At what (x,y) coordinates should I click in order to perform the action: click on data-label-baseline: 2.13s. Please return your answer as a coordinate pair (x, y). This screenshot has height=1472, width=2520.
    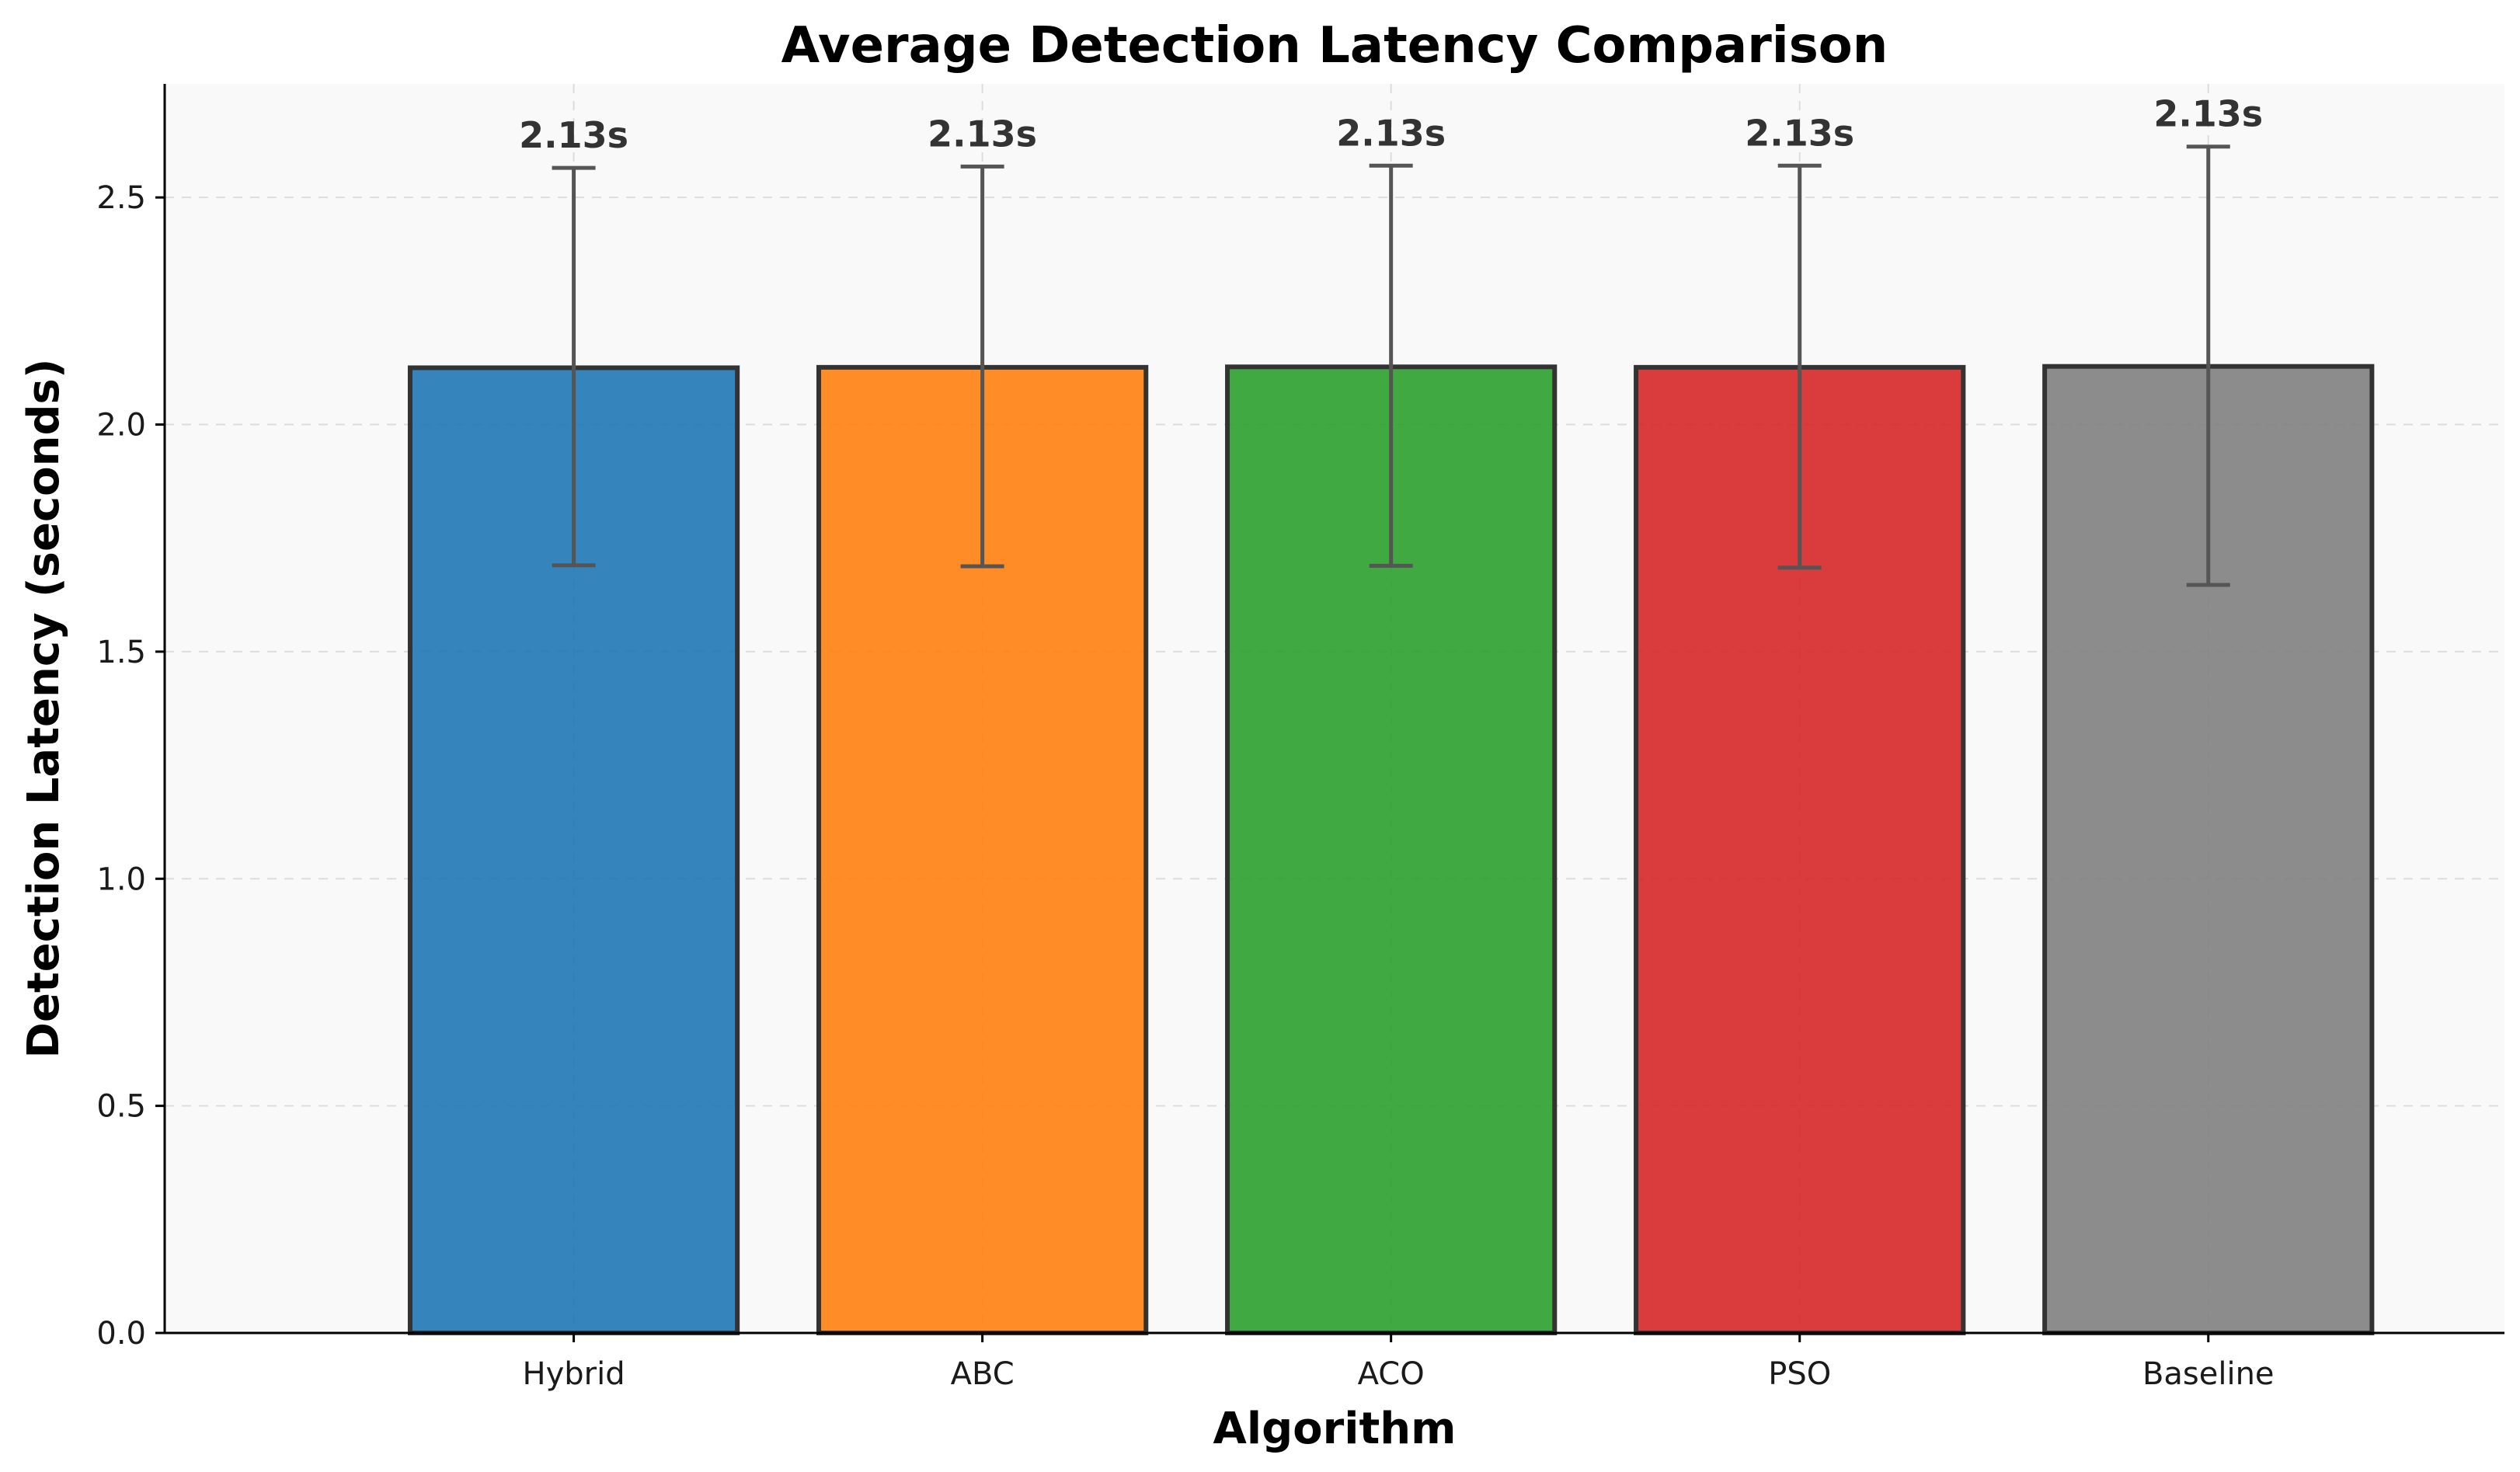
    Looking at the image, I should click on (2208, 114).